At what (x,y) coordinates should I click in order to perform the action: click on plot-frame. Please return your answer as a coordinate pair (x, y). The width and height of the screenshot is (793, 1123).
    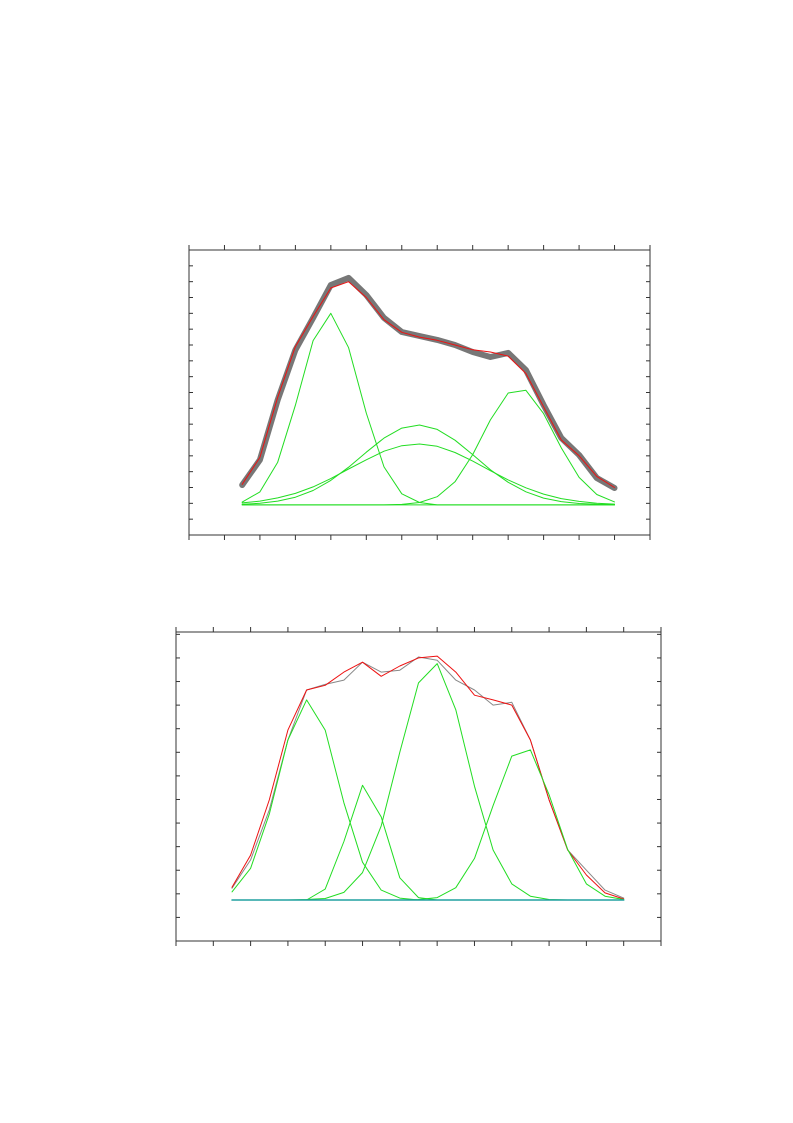
    Looking at the image, I should click on (419, 392).